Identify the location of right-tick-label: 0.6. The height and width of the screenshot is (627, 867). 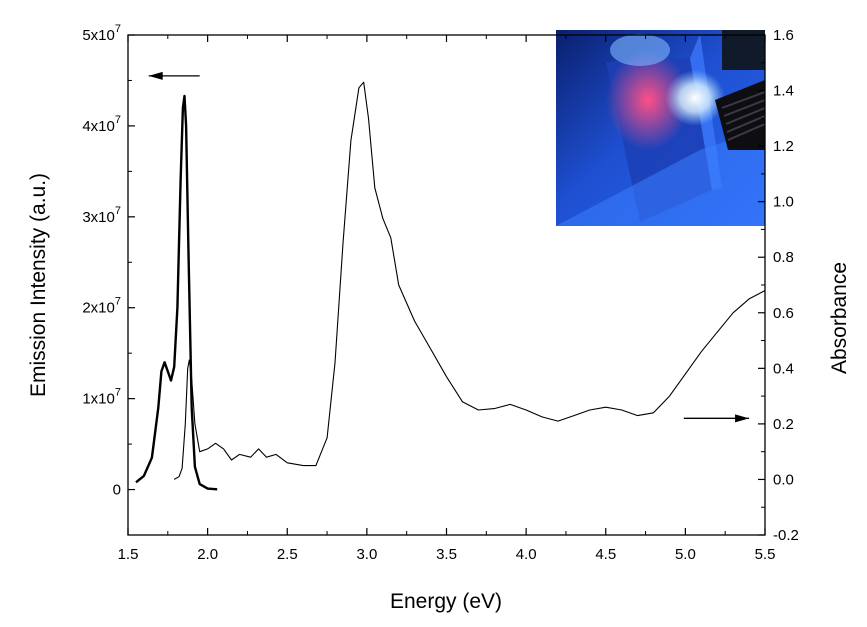
(783, 313).